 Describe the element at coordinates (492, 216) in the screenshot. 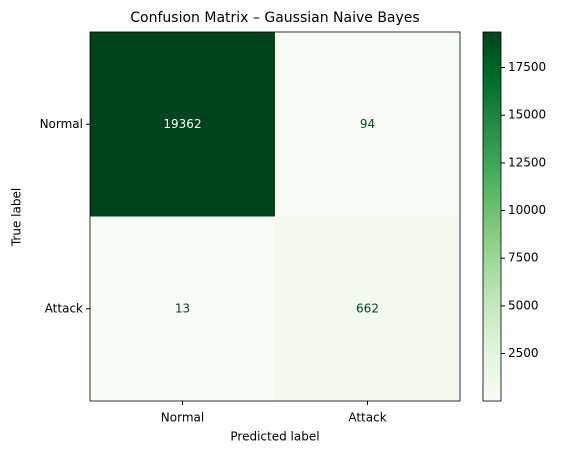

I see `colorbar` at that location.